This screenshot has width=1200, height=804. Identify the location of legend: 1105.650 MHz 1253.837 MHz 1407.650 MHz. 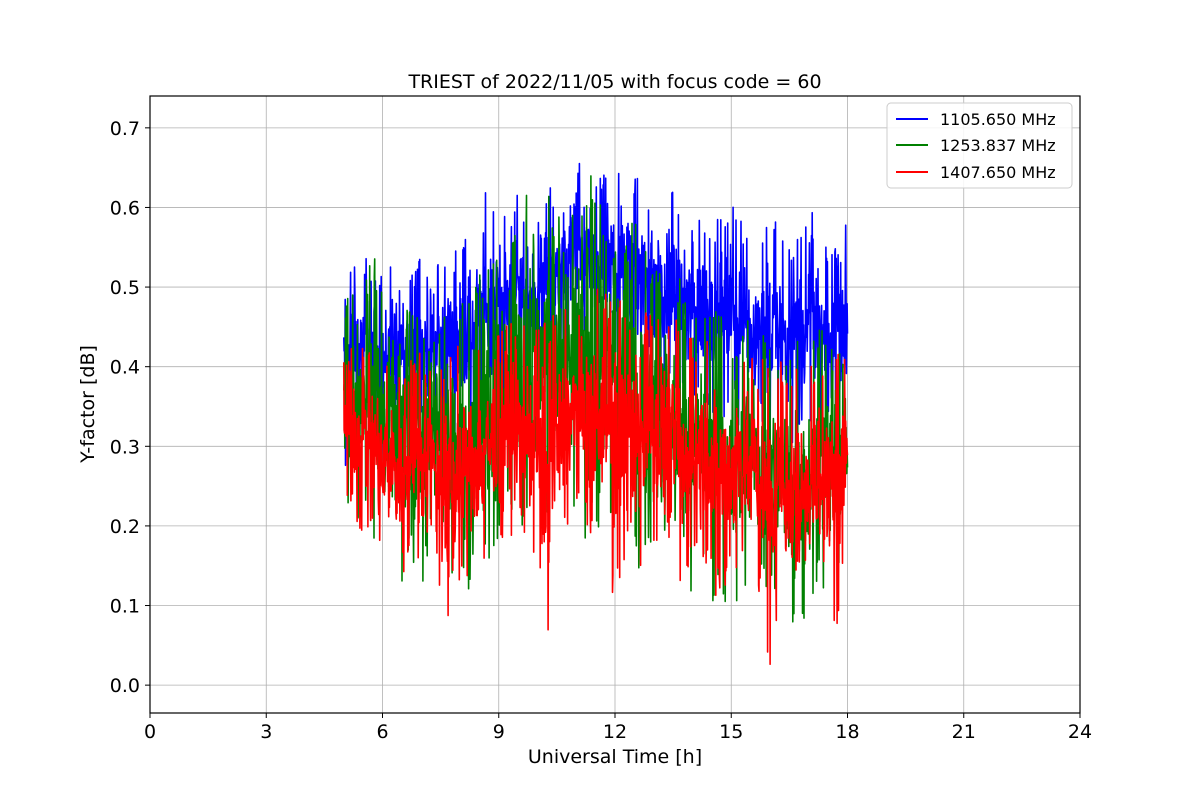
(979, 145).